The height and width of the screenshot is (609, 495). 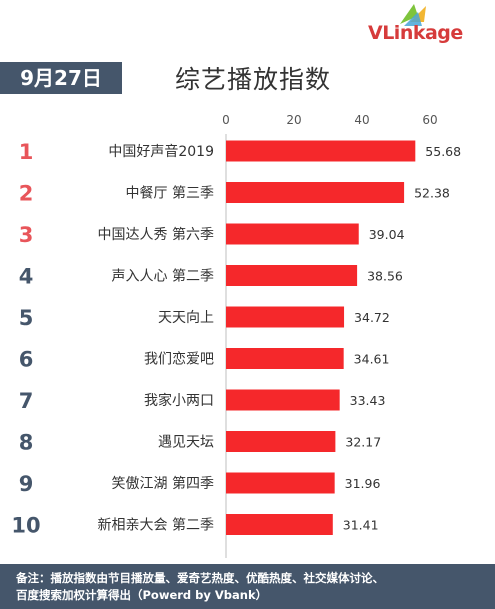 What do you see at coordinates (163, 483) in the screenshot?
I see `category-label: 笑傲江湖 第四季` at bounding box center [163, 483].